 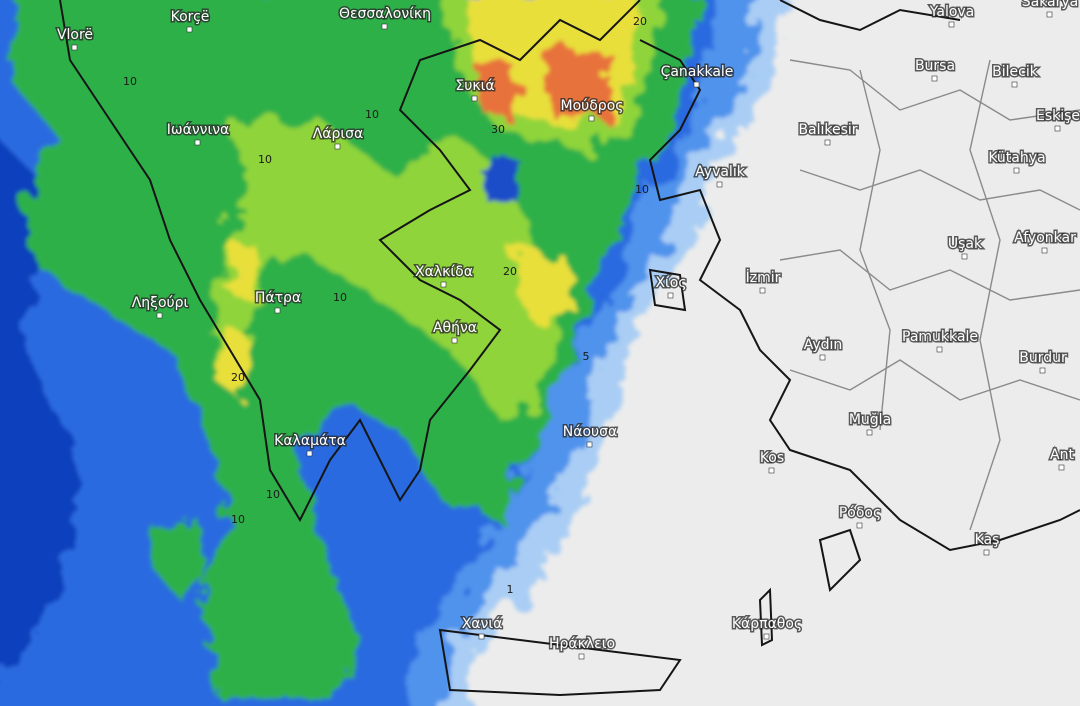 What do you see at coordinates (860, 513) in the screenshot?
I see `city-label: Ρόδος` at bounding box center [860, 513].